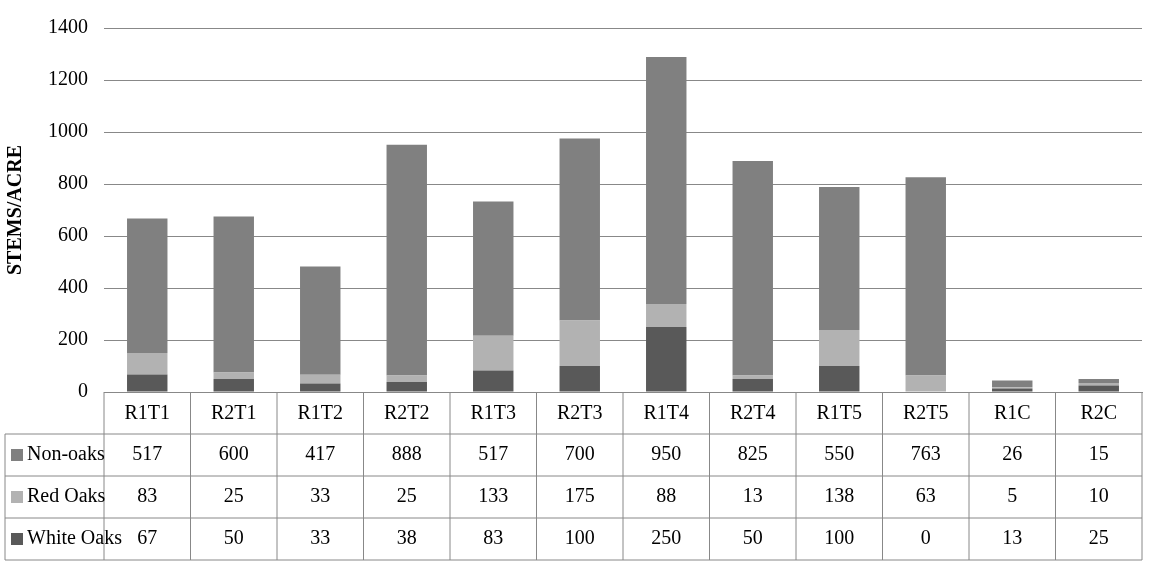 The image size is (1152, 562). Describe the element at coordinates (147, 537) in the screenshot. I see `data-label: 67` at that location.